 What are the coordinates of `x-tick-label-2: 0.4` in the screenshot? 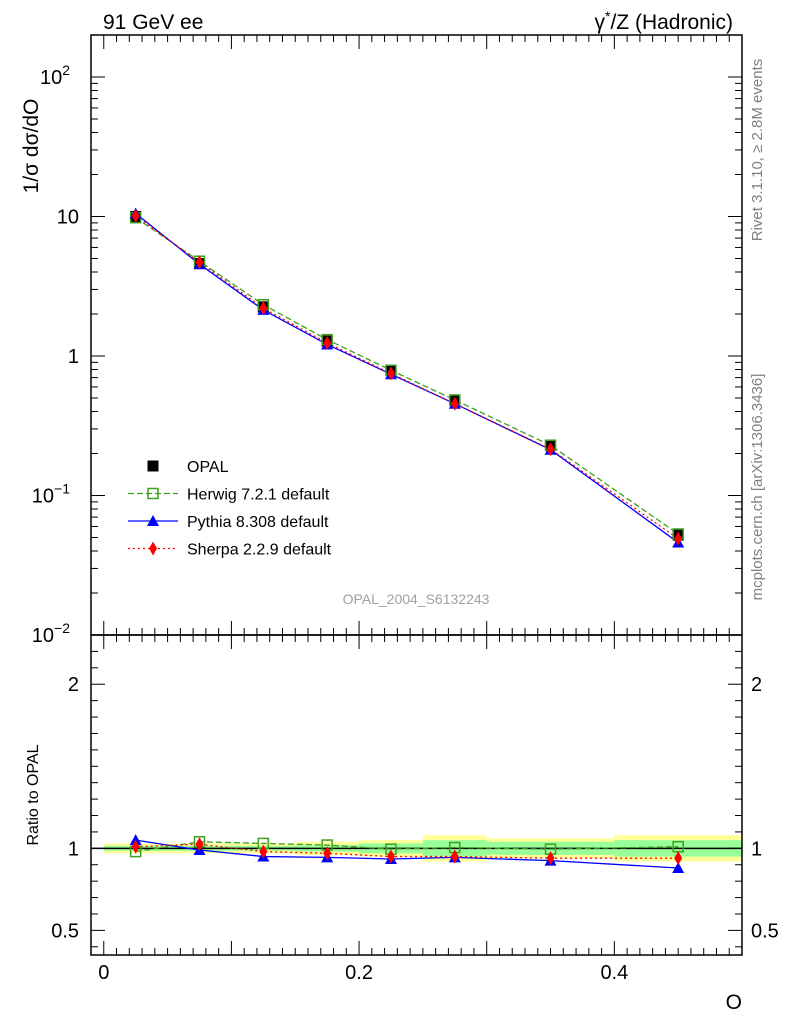 It's located at (614, 973).